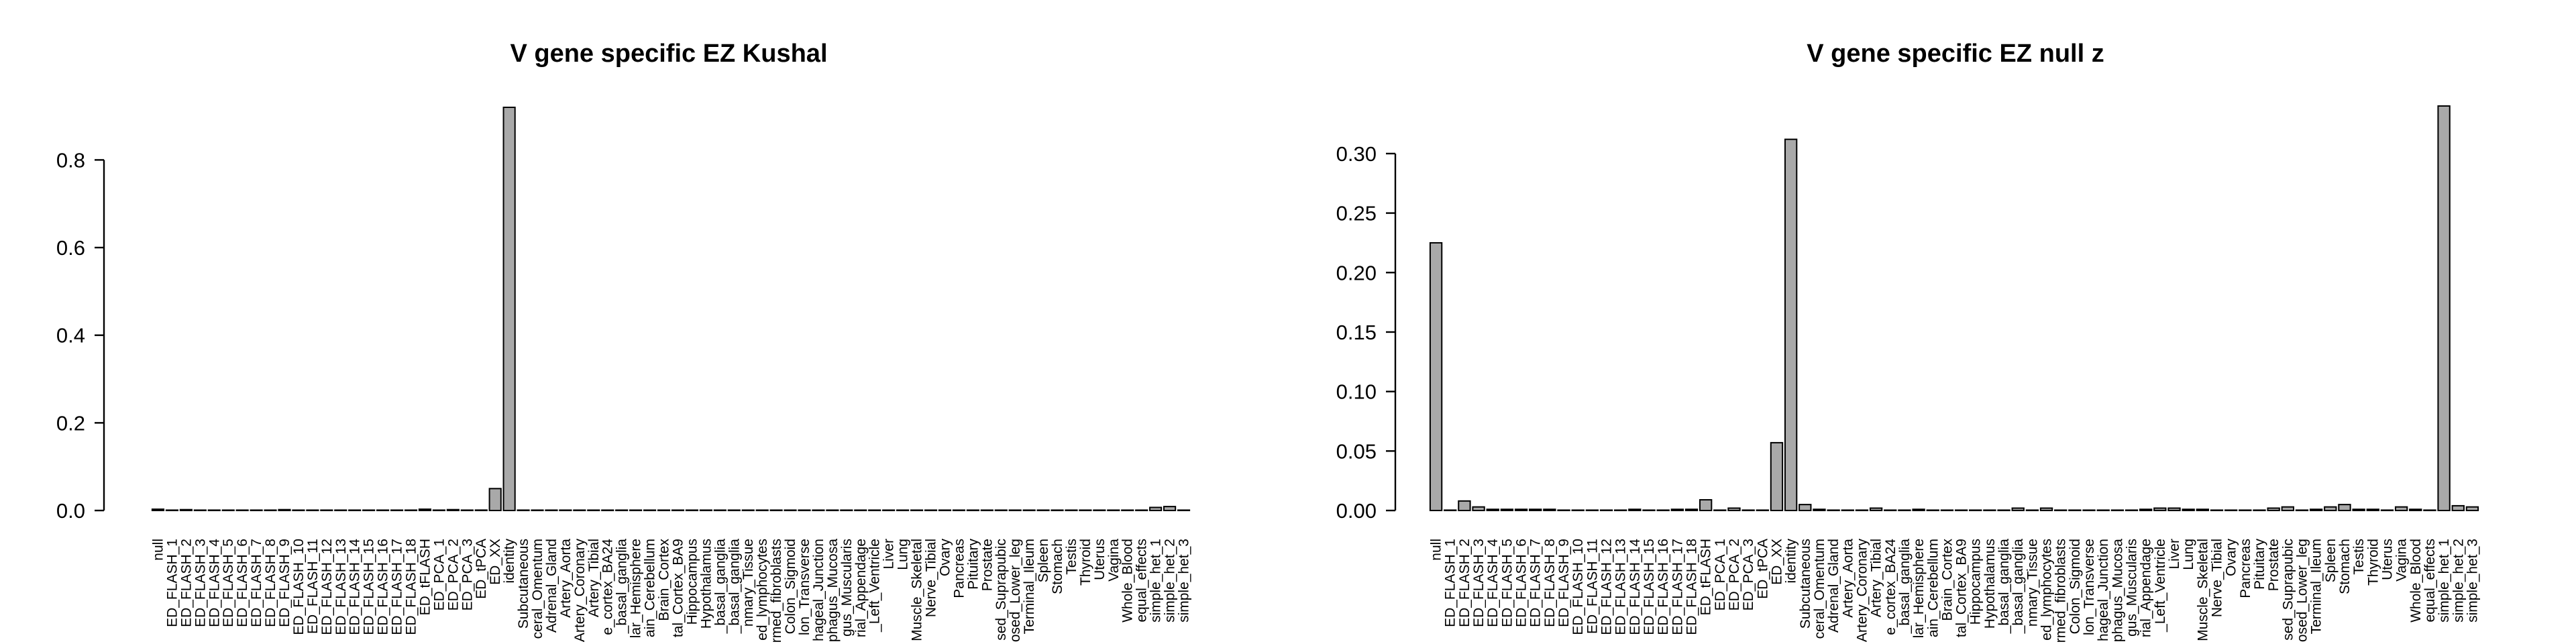 The image size is (2576, 644). I want to click on x-tick-label: ed_lymphocytes, so click(2047, 590).